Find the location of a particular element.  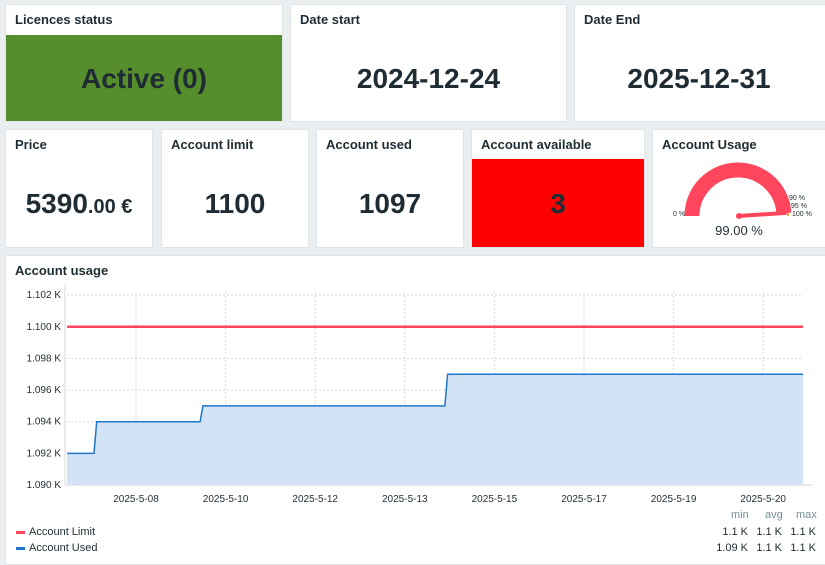

gauge-value-arc is located at coordinates (738, 189).